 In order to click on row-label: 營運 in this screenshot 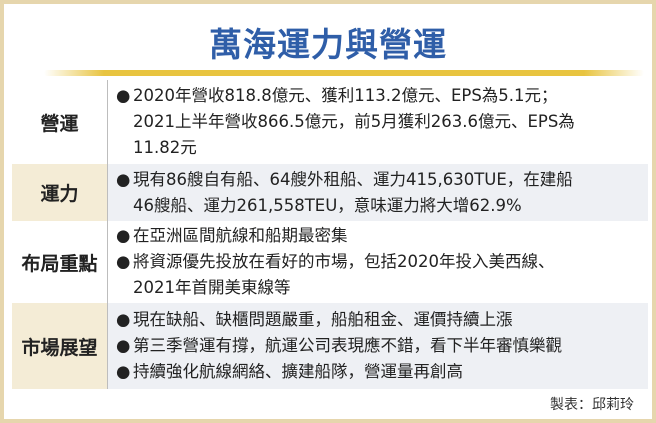, I will do `click(60, 122)`.